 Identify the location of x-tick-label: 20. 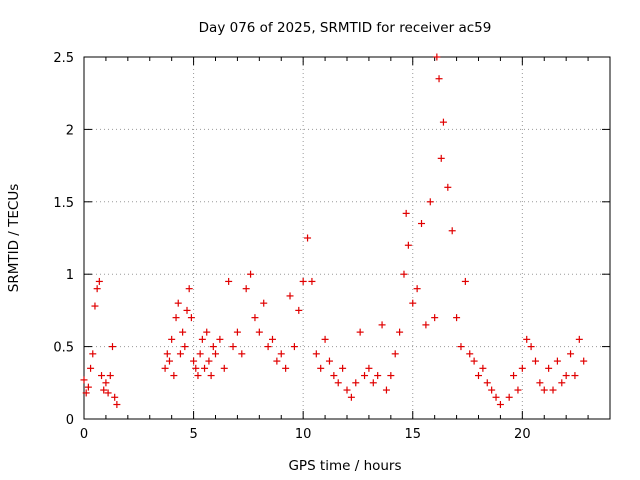
(522, 434).